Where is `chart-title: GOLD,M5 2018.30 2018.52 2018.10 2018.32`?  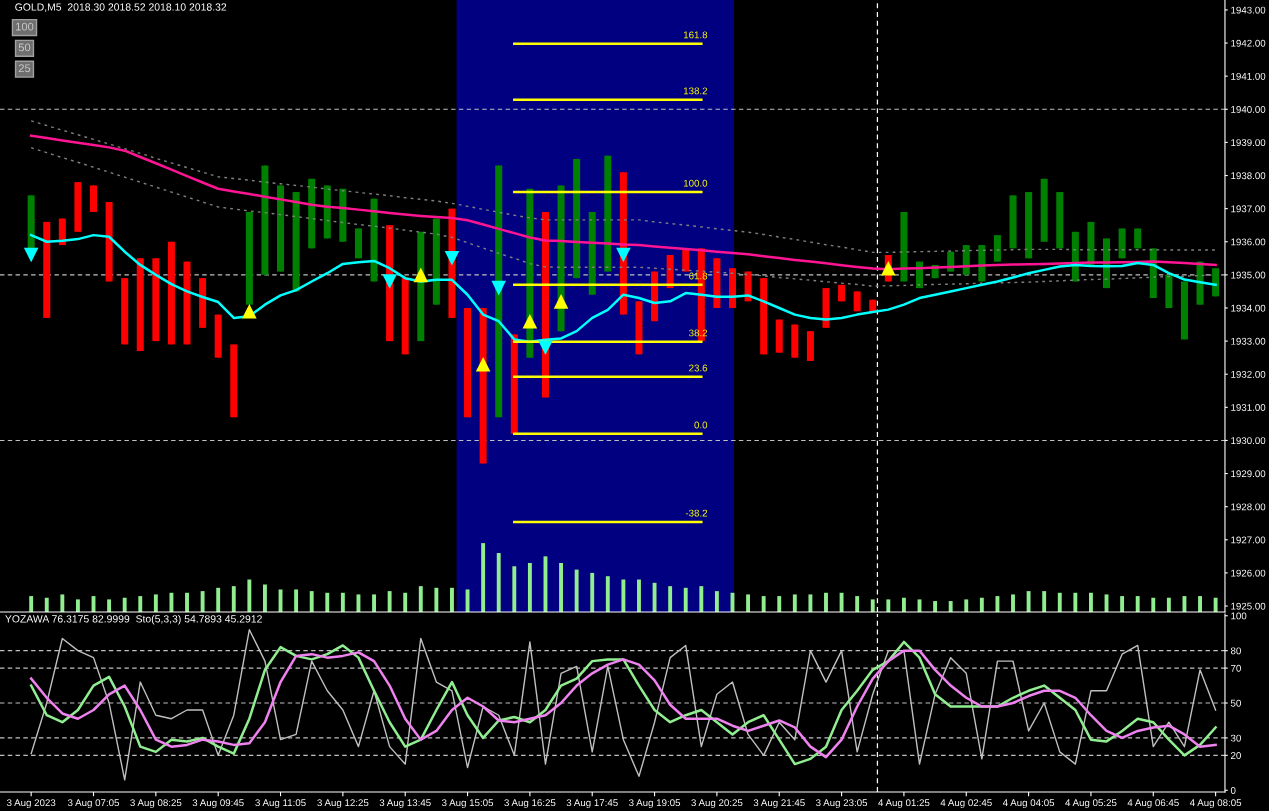 chart-title: GOLD,M5 2018.30 2018.52 2018.10 2018.32 is located at coordinates (121, 7).